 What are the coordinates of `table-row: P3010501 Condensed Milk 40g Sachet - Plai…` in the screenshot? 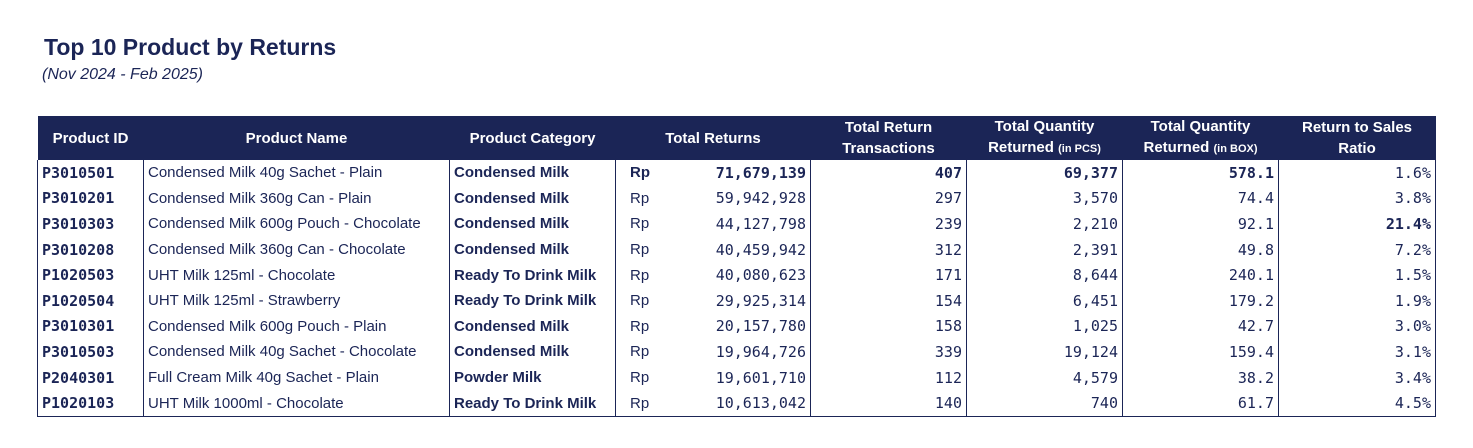 It's located at (736, 173).